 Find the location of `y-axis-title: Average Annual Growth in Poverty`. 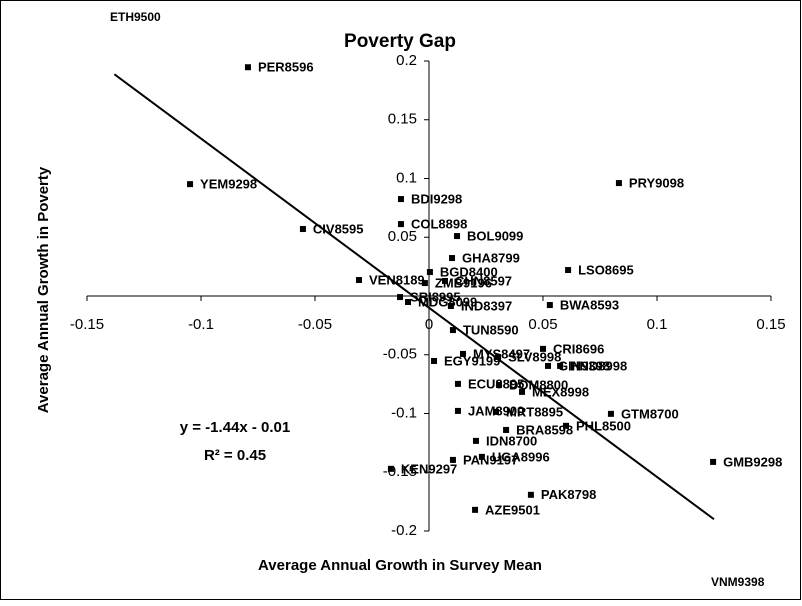

y-axis-title: Average Annual Growth in Poverty is located at coordinates (43, 289).